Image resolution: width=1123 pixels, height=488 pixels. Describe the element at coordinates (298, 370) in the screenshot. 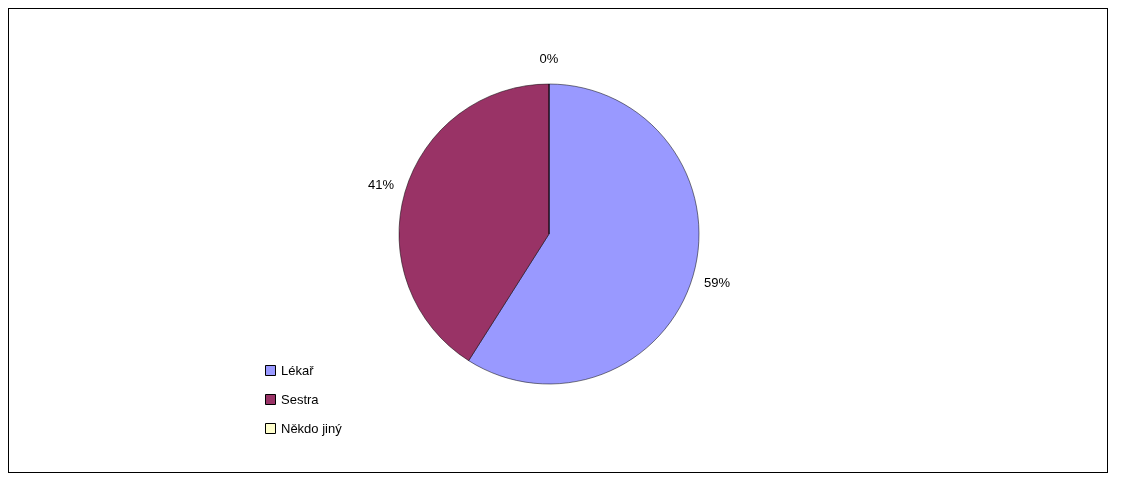

I see `legend-label: Lékař` at that location.